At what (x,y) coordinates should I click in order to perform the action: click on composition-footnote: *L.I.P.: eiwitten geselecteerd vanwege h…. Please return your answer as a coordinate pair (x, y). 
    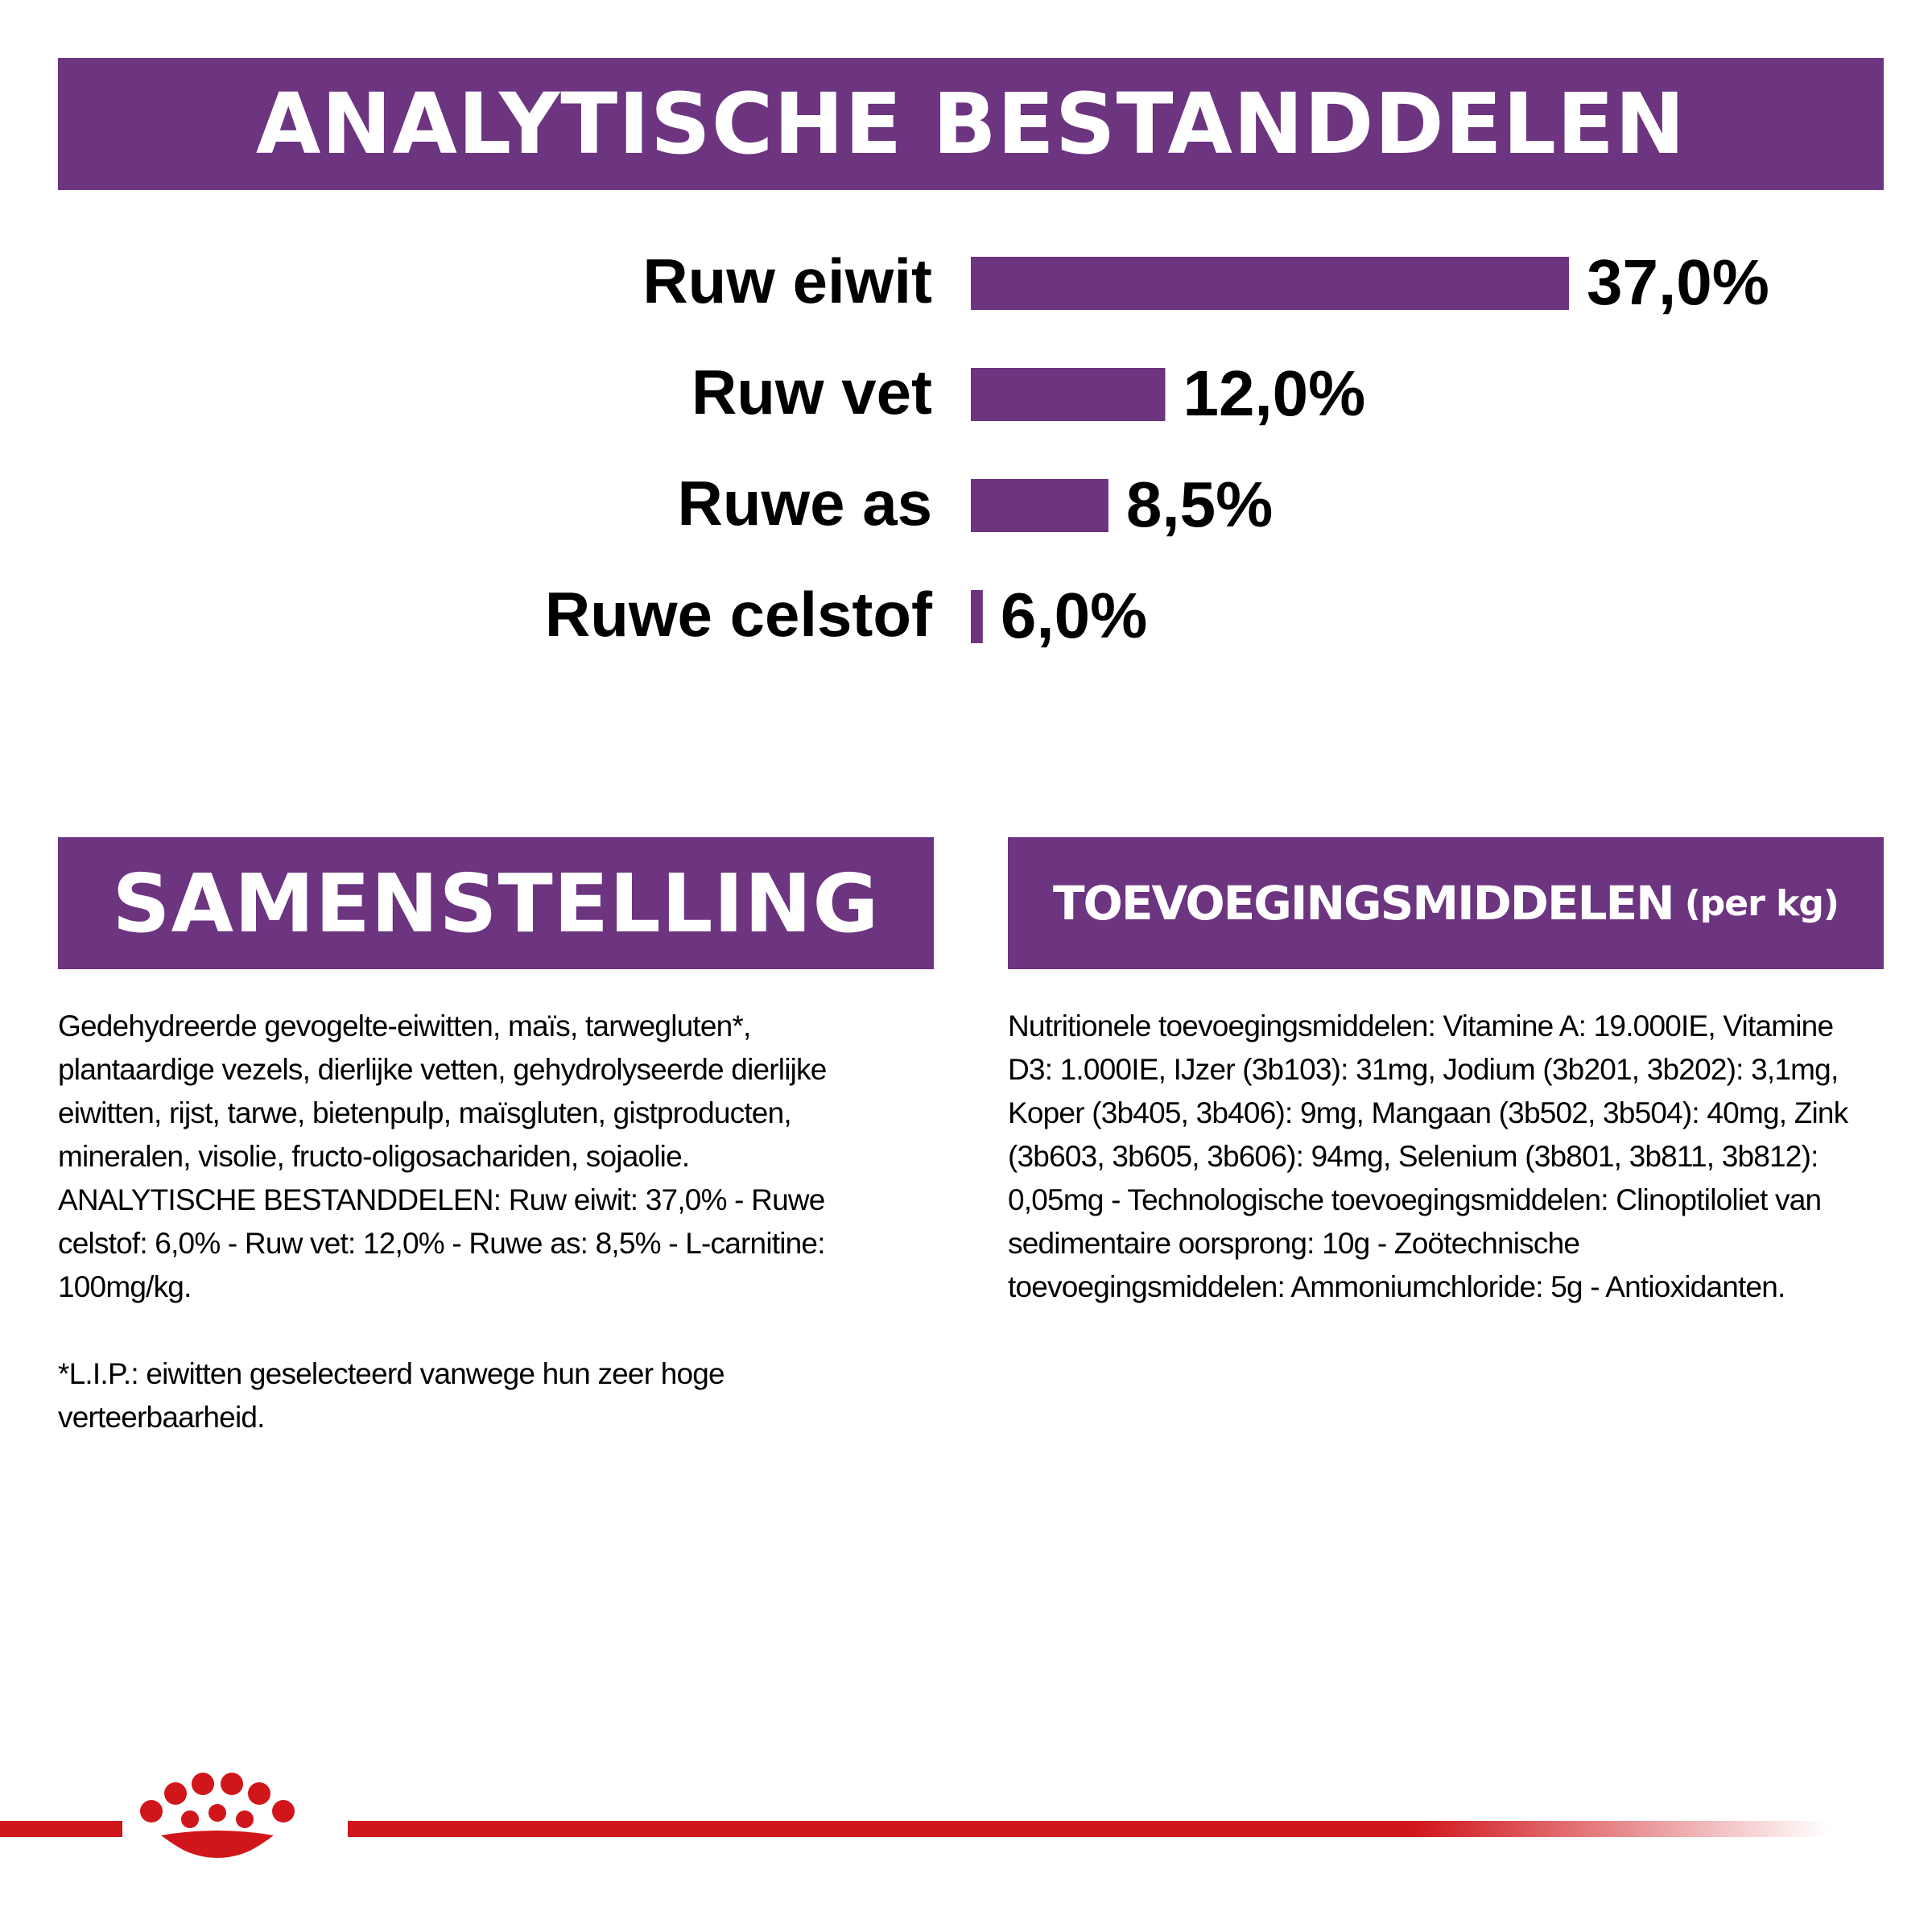
    Looking at the image, I should click on (391, 1395).